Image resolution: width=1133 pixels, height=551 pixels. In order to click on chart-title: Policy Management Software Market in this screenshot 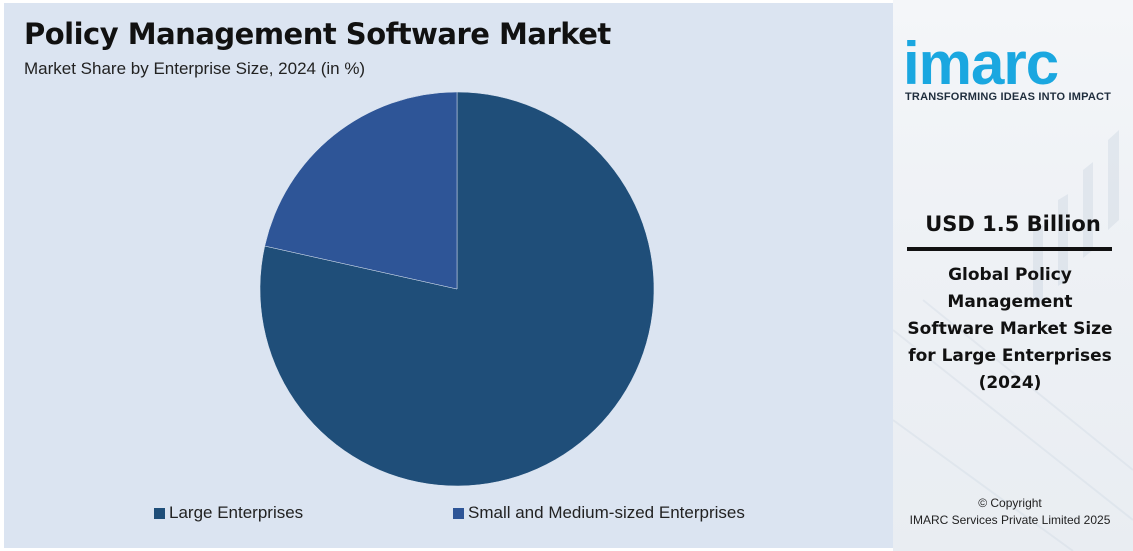, I will do `click(317, 34)`.